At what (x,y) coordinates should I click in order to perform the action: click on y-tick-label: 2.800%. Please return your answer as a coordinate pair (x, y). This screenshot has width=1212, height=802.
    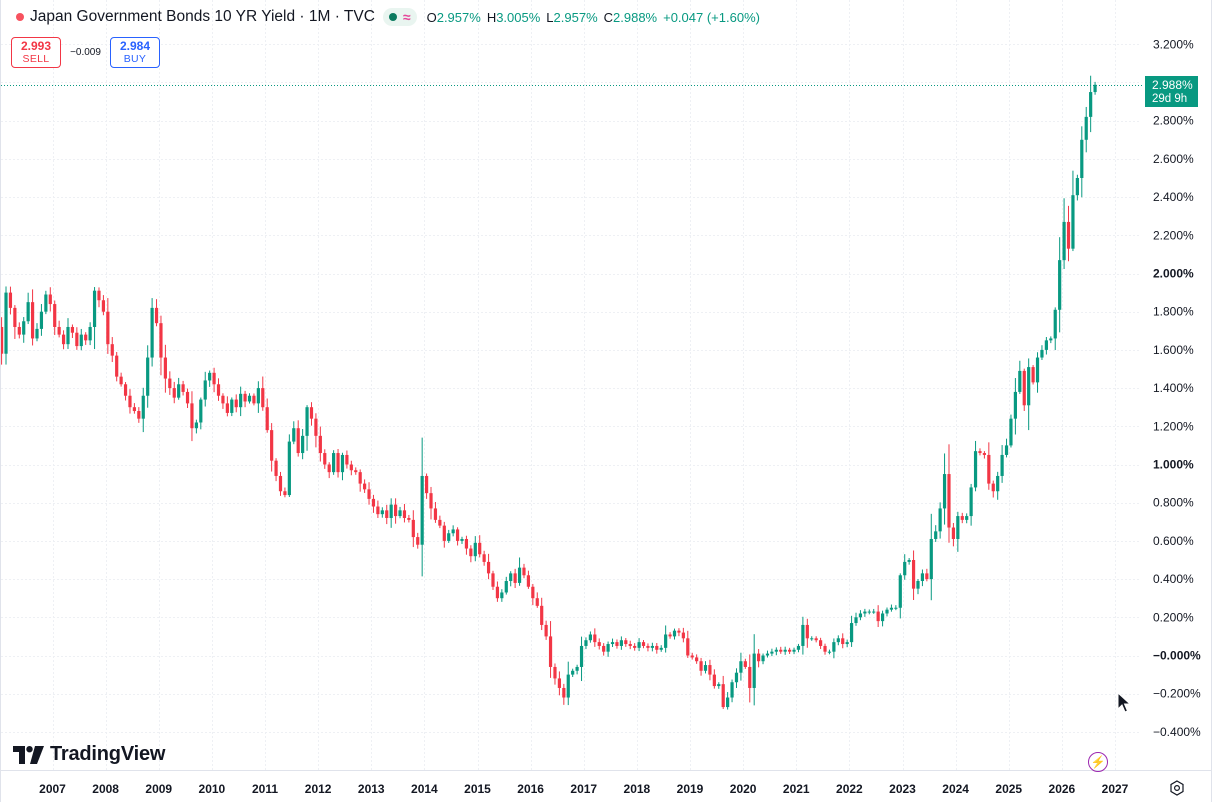
    Looking at the image, I should click on (1173, 121).